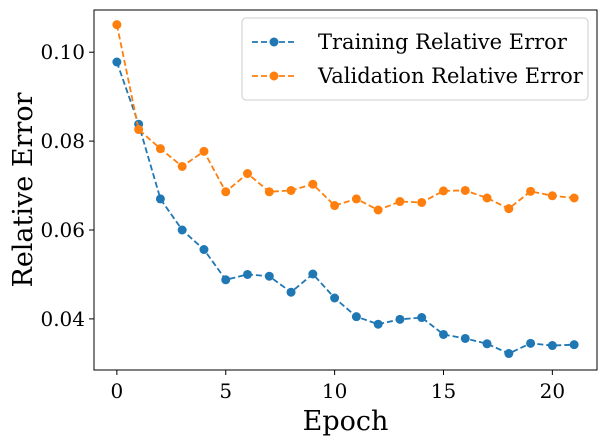 The image size is (606, 446). What do you see at coordinates (225, 391) in the screenshot?
I see `x-tick-label: 5` at bounding box center [225, 391].